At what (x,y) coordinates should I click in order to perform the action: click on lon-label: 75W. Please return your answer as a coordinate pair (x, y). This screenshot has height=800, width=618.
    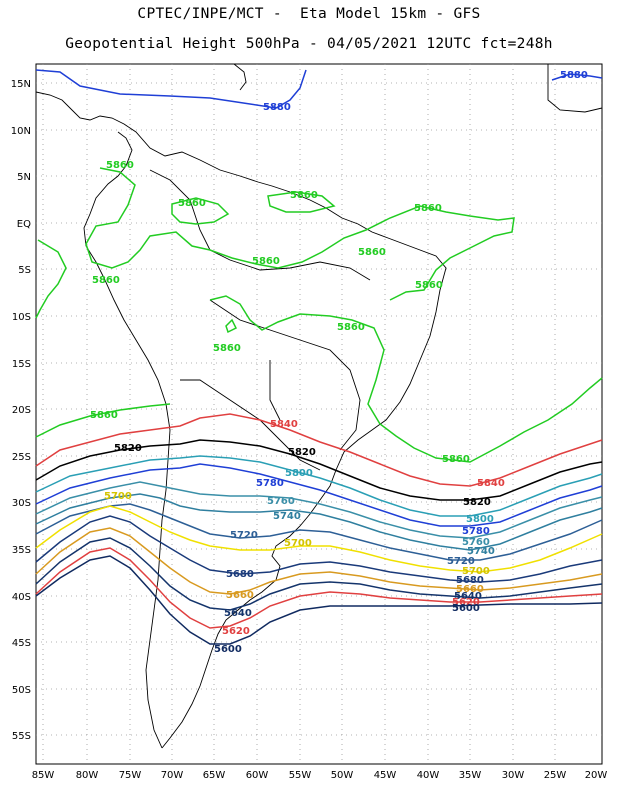
    Looking at the image, I should click on (130, 775).